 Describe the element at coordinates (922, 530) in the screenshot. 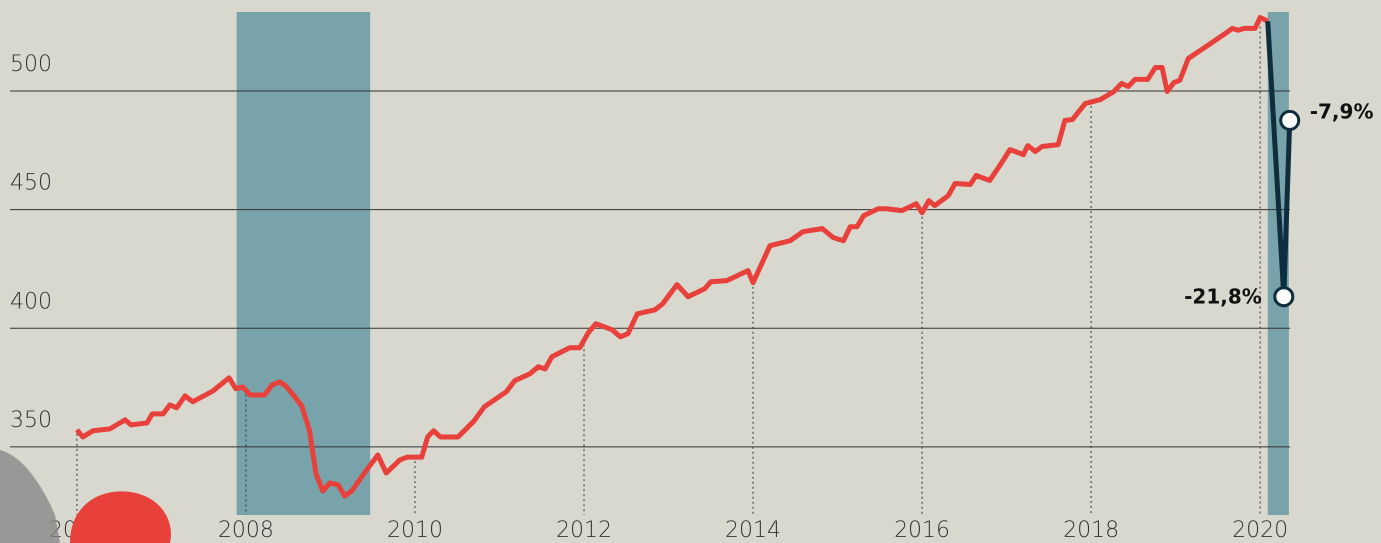

I see `x-tick-label: 2016` at that location.